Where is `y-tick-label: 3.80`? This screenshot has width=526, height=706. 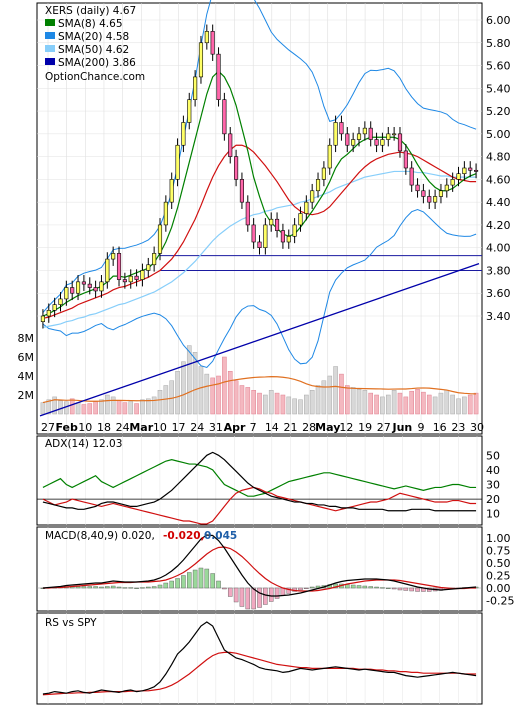
y-tick-label: 3.80 is located at coordinates (498, 270).